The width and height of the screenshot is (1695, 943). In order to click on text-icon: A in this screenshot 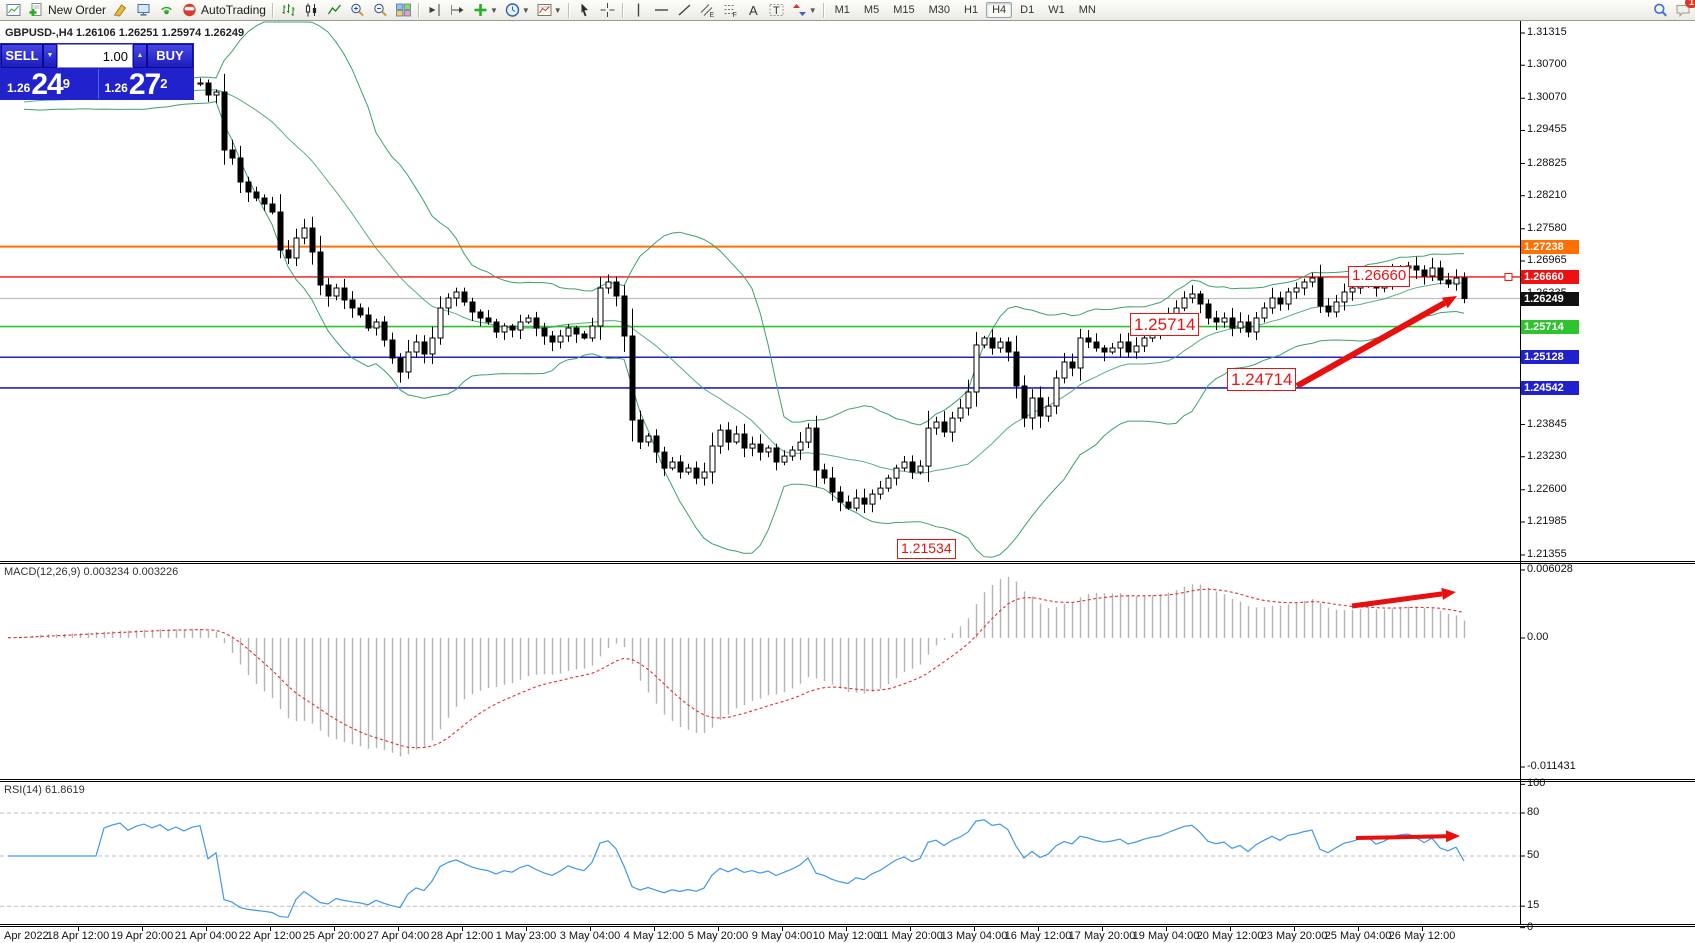, I will do `click(753, 10)`.